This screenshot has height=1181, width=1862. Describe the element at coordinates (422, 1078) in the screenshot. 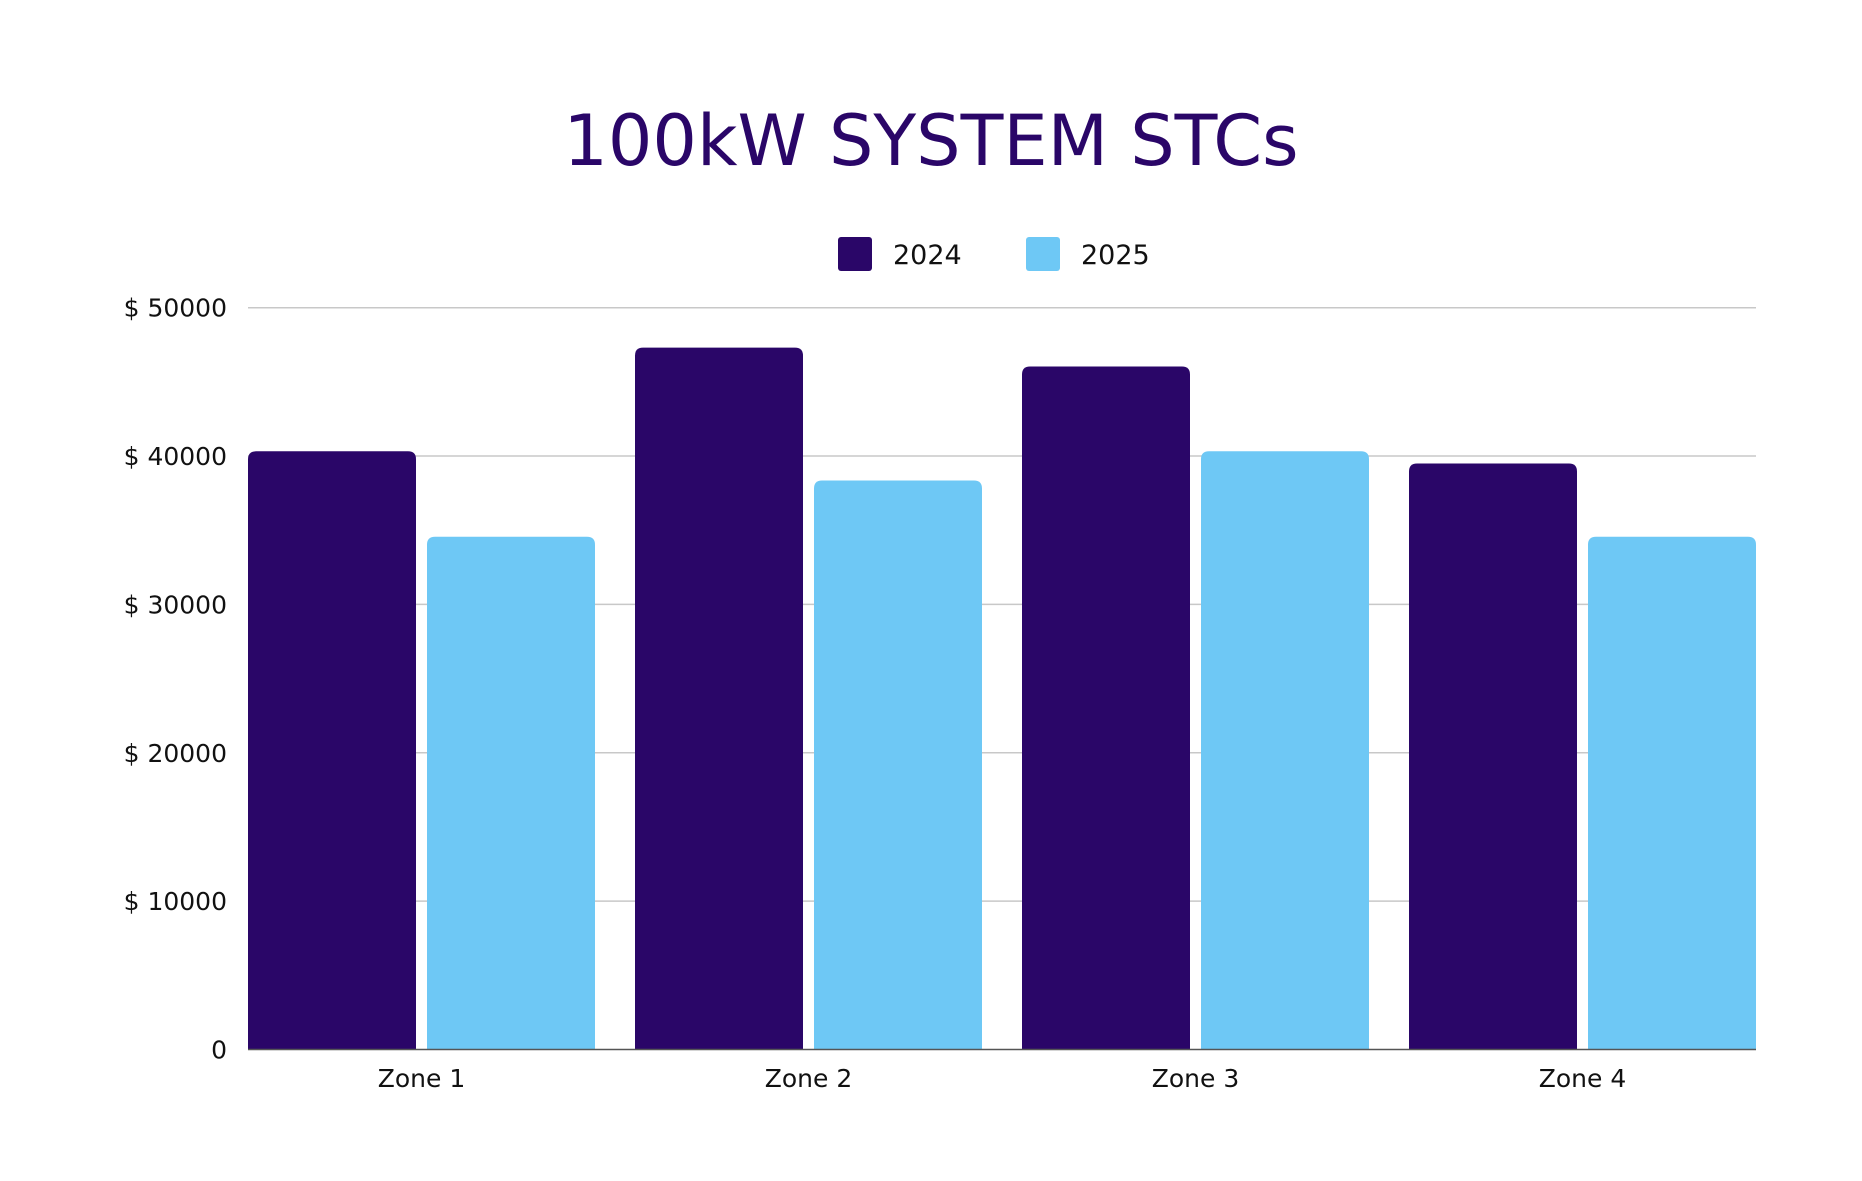

I see `x-tick-label: Zone 1` at that location.